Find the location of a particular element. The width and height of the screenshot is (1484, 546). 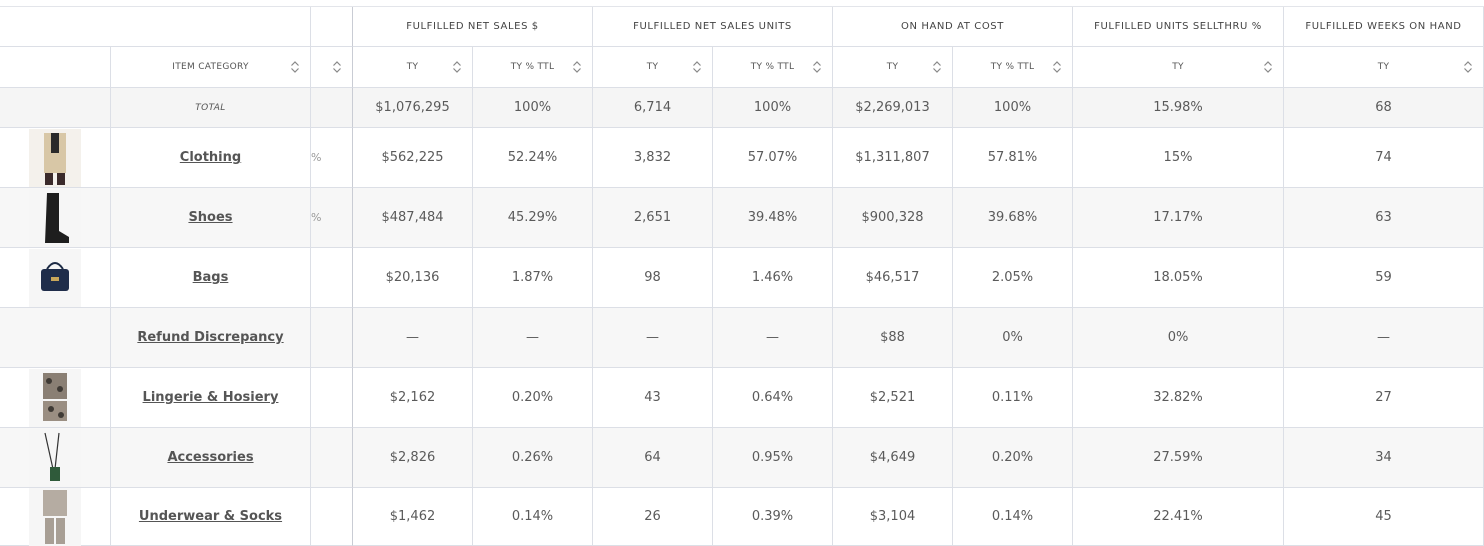

row-value-text: $1,462 is located at coordinates (412, 516).